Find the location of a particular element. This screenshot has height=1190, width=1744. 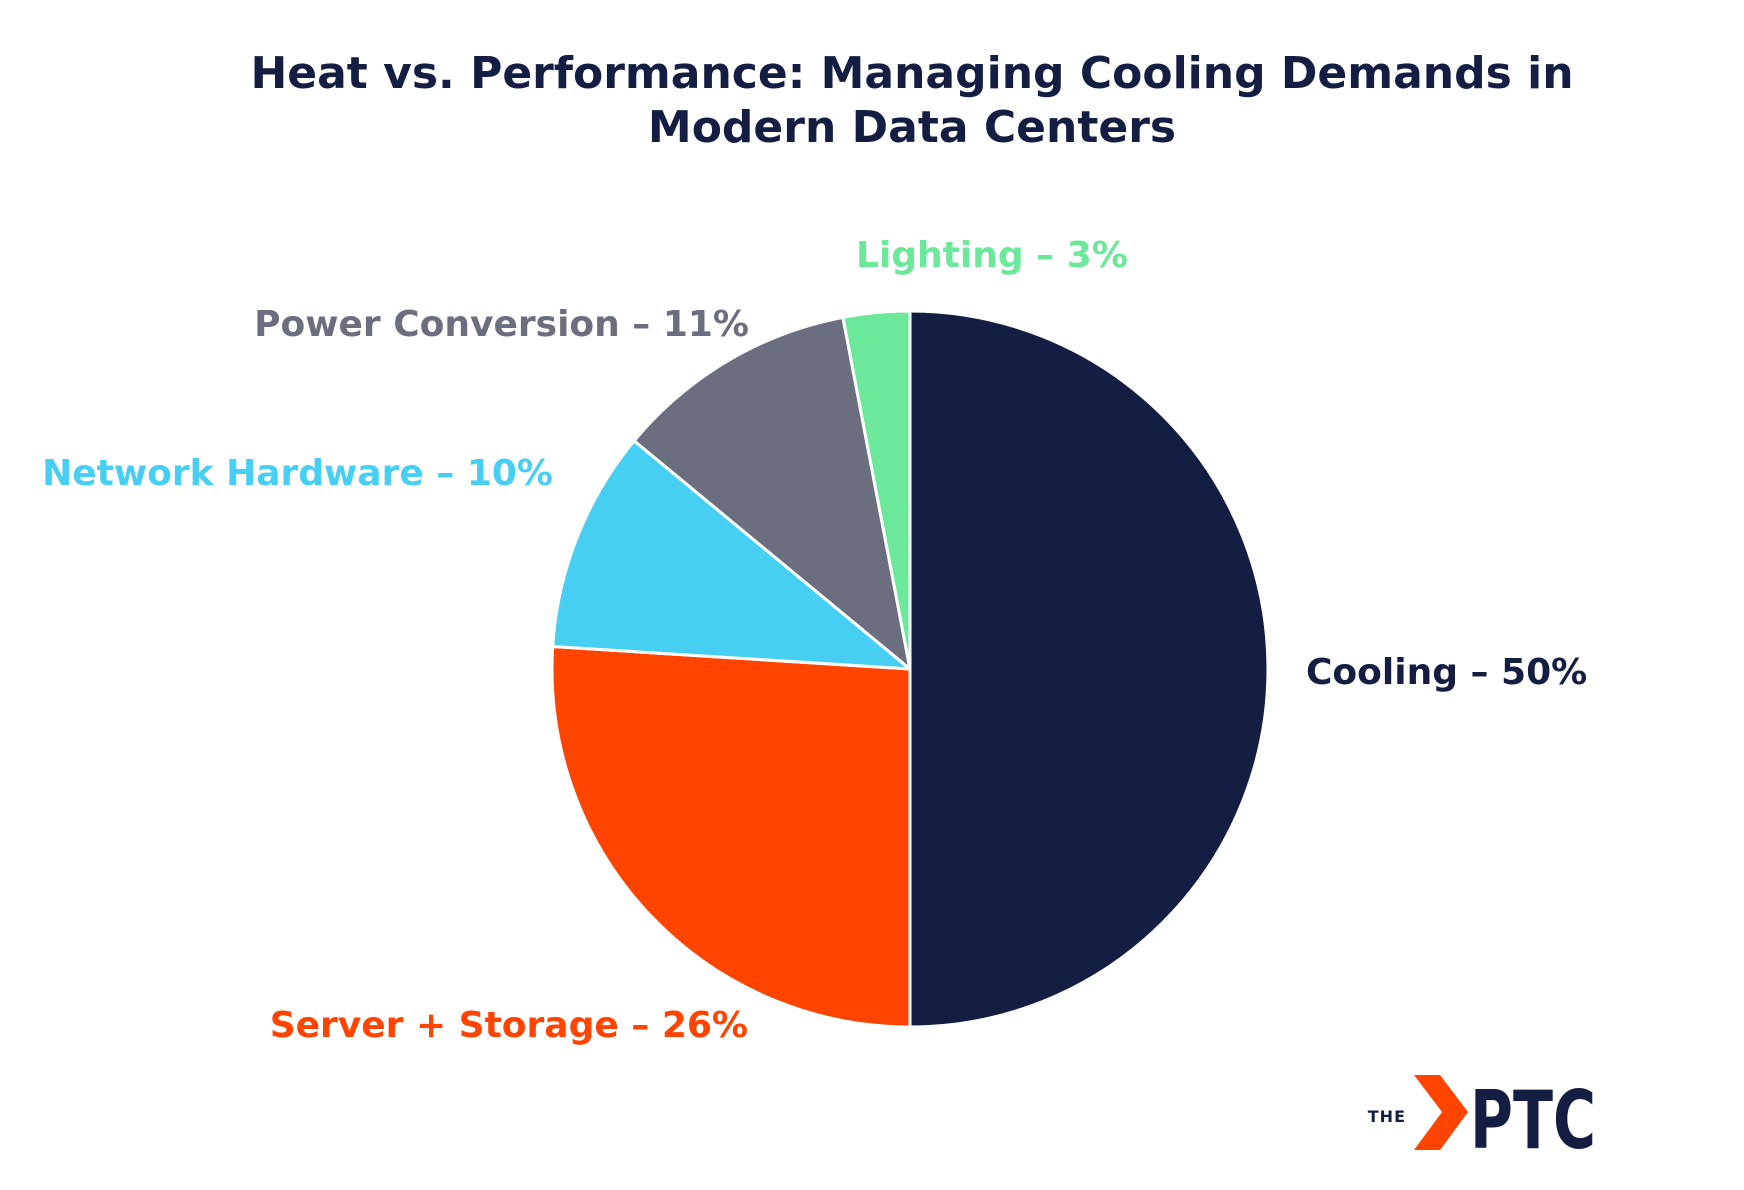

pie-slice-power-conversion is located at coordinates (772, 493).